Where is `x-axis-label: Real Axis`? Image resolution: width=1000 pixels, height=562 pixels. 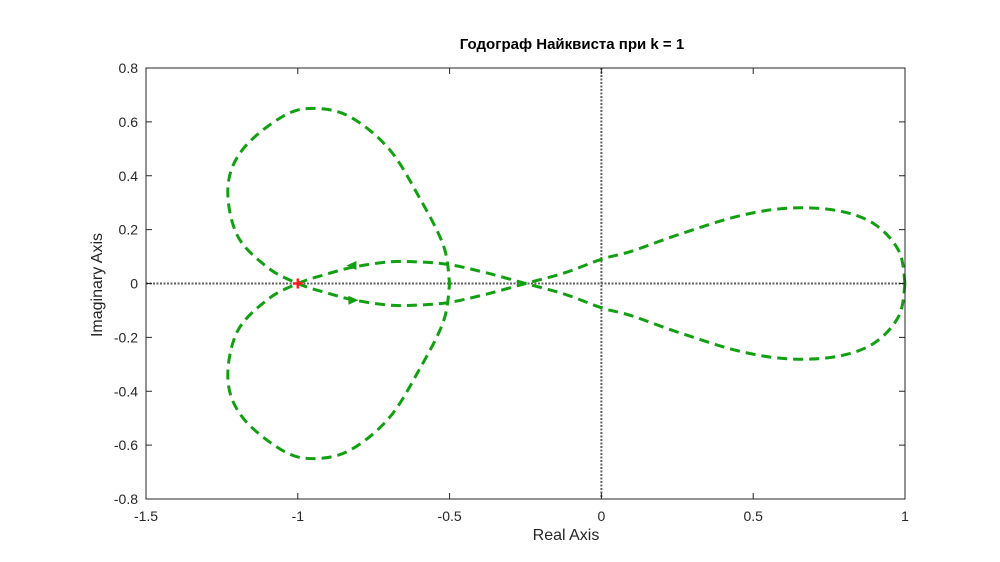
x-axis-label: Real Axis is located at coordinates (566, 535).